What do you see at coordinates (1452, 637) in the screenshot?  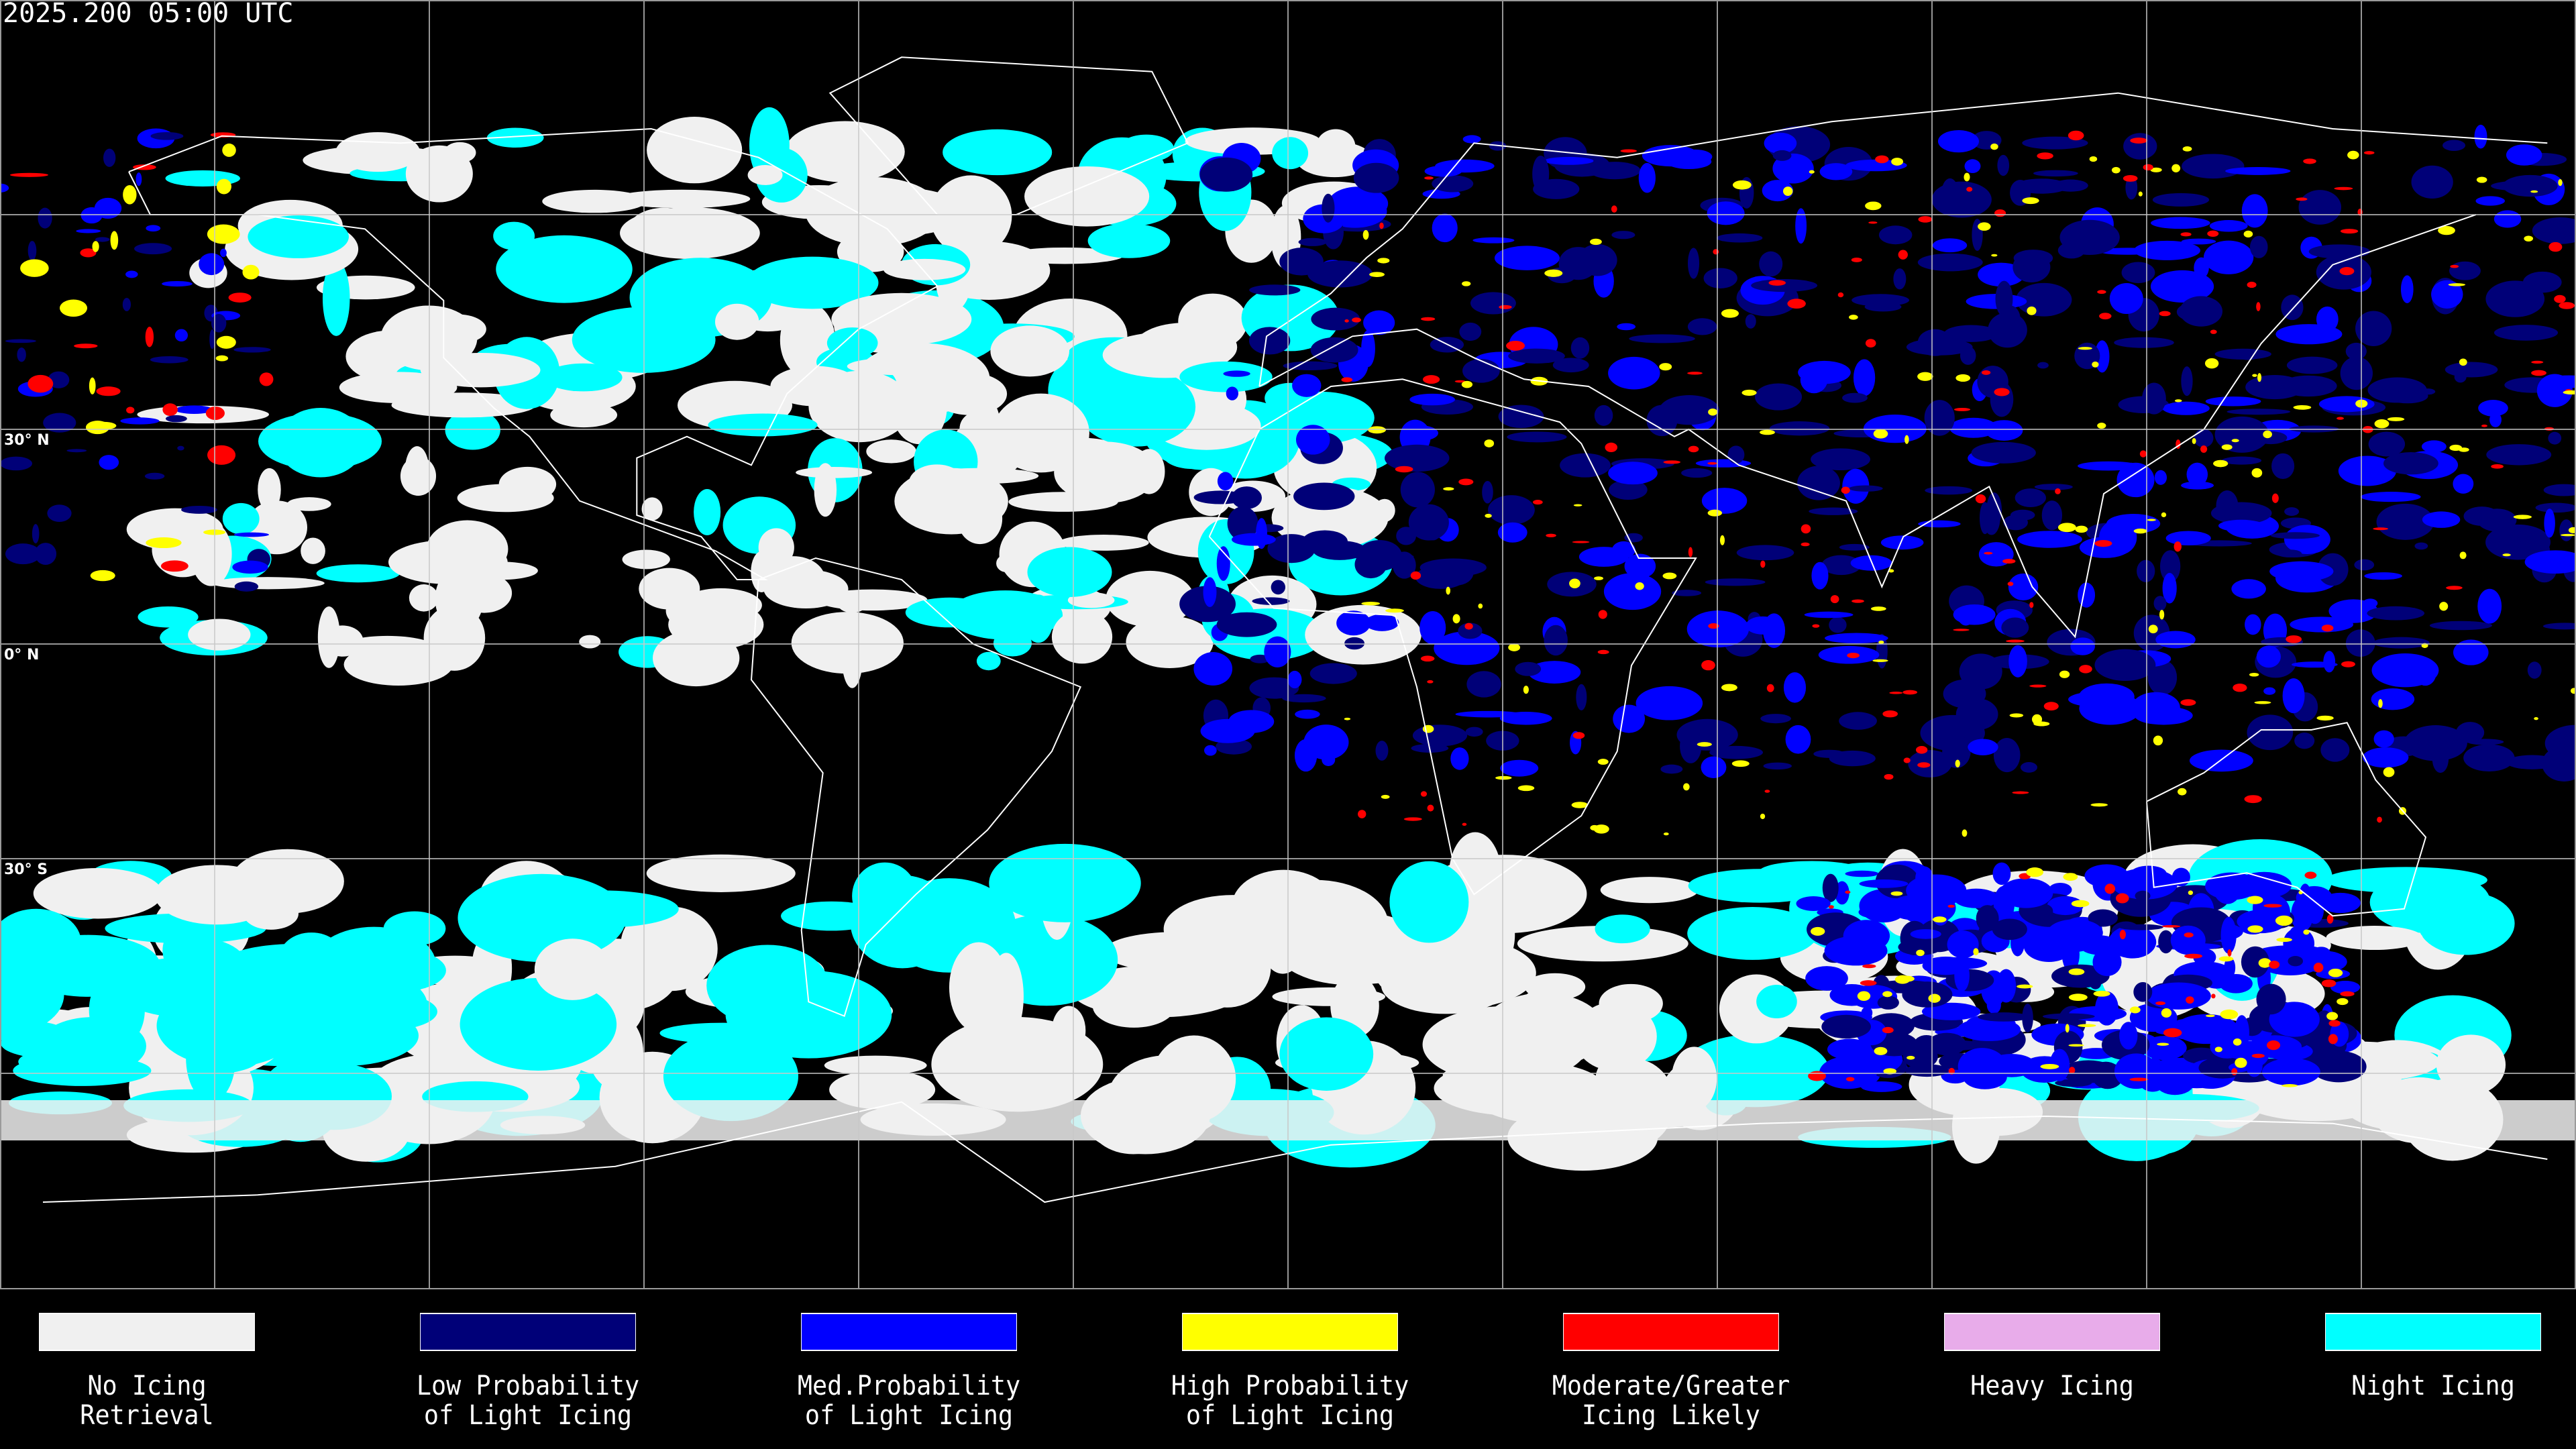 I see `coastline-path` at bounding box center [1452, 637].